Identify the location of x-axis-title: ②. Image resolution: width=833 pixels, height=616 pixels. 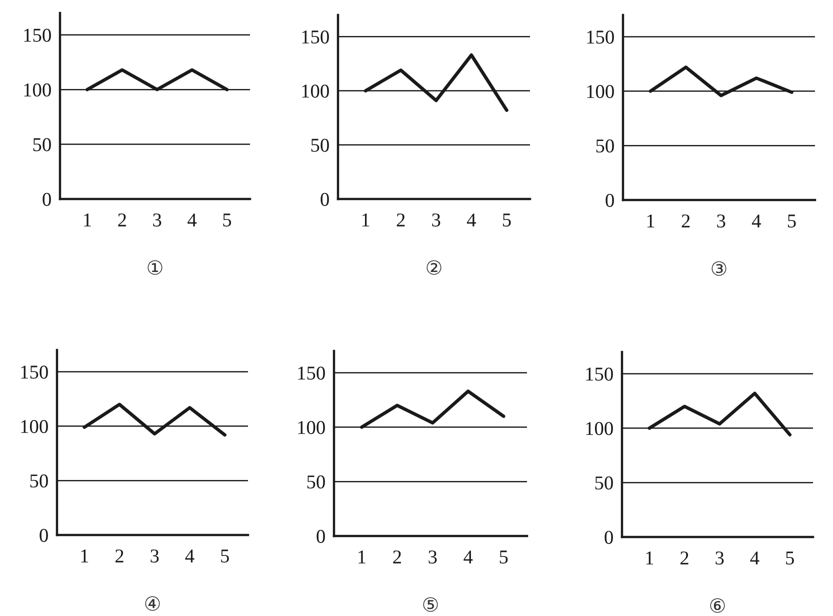
(434, 267).